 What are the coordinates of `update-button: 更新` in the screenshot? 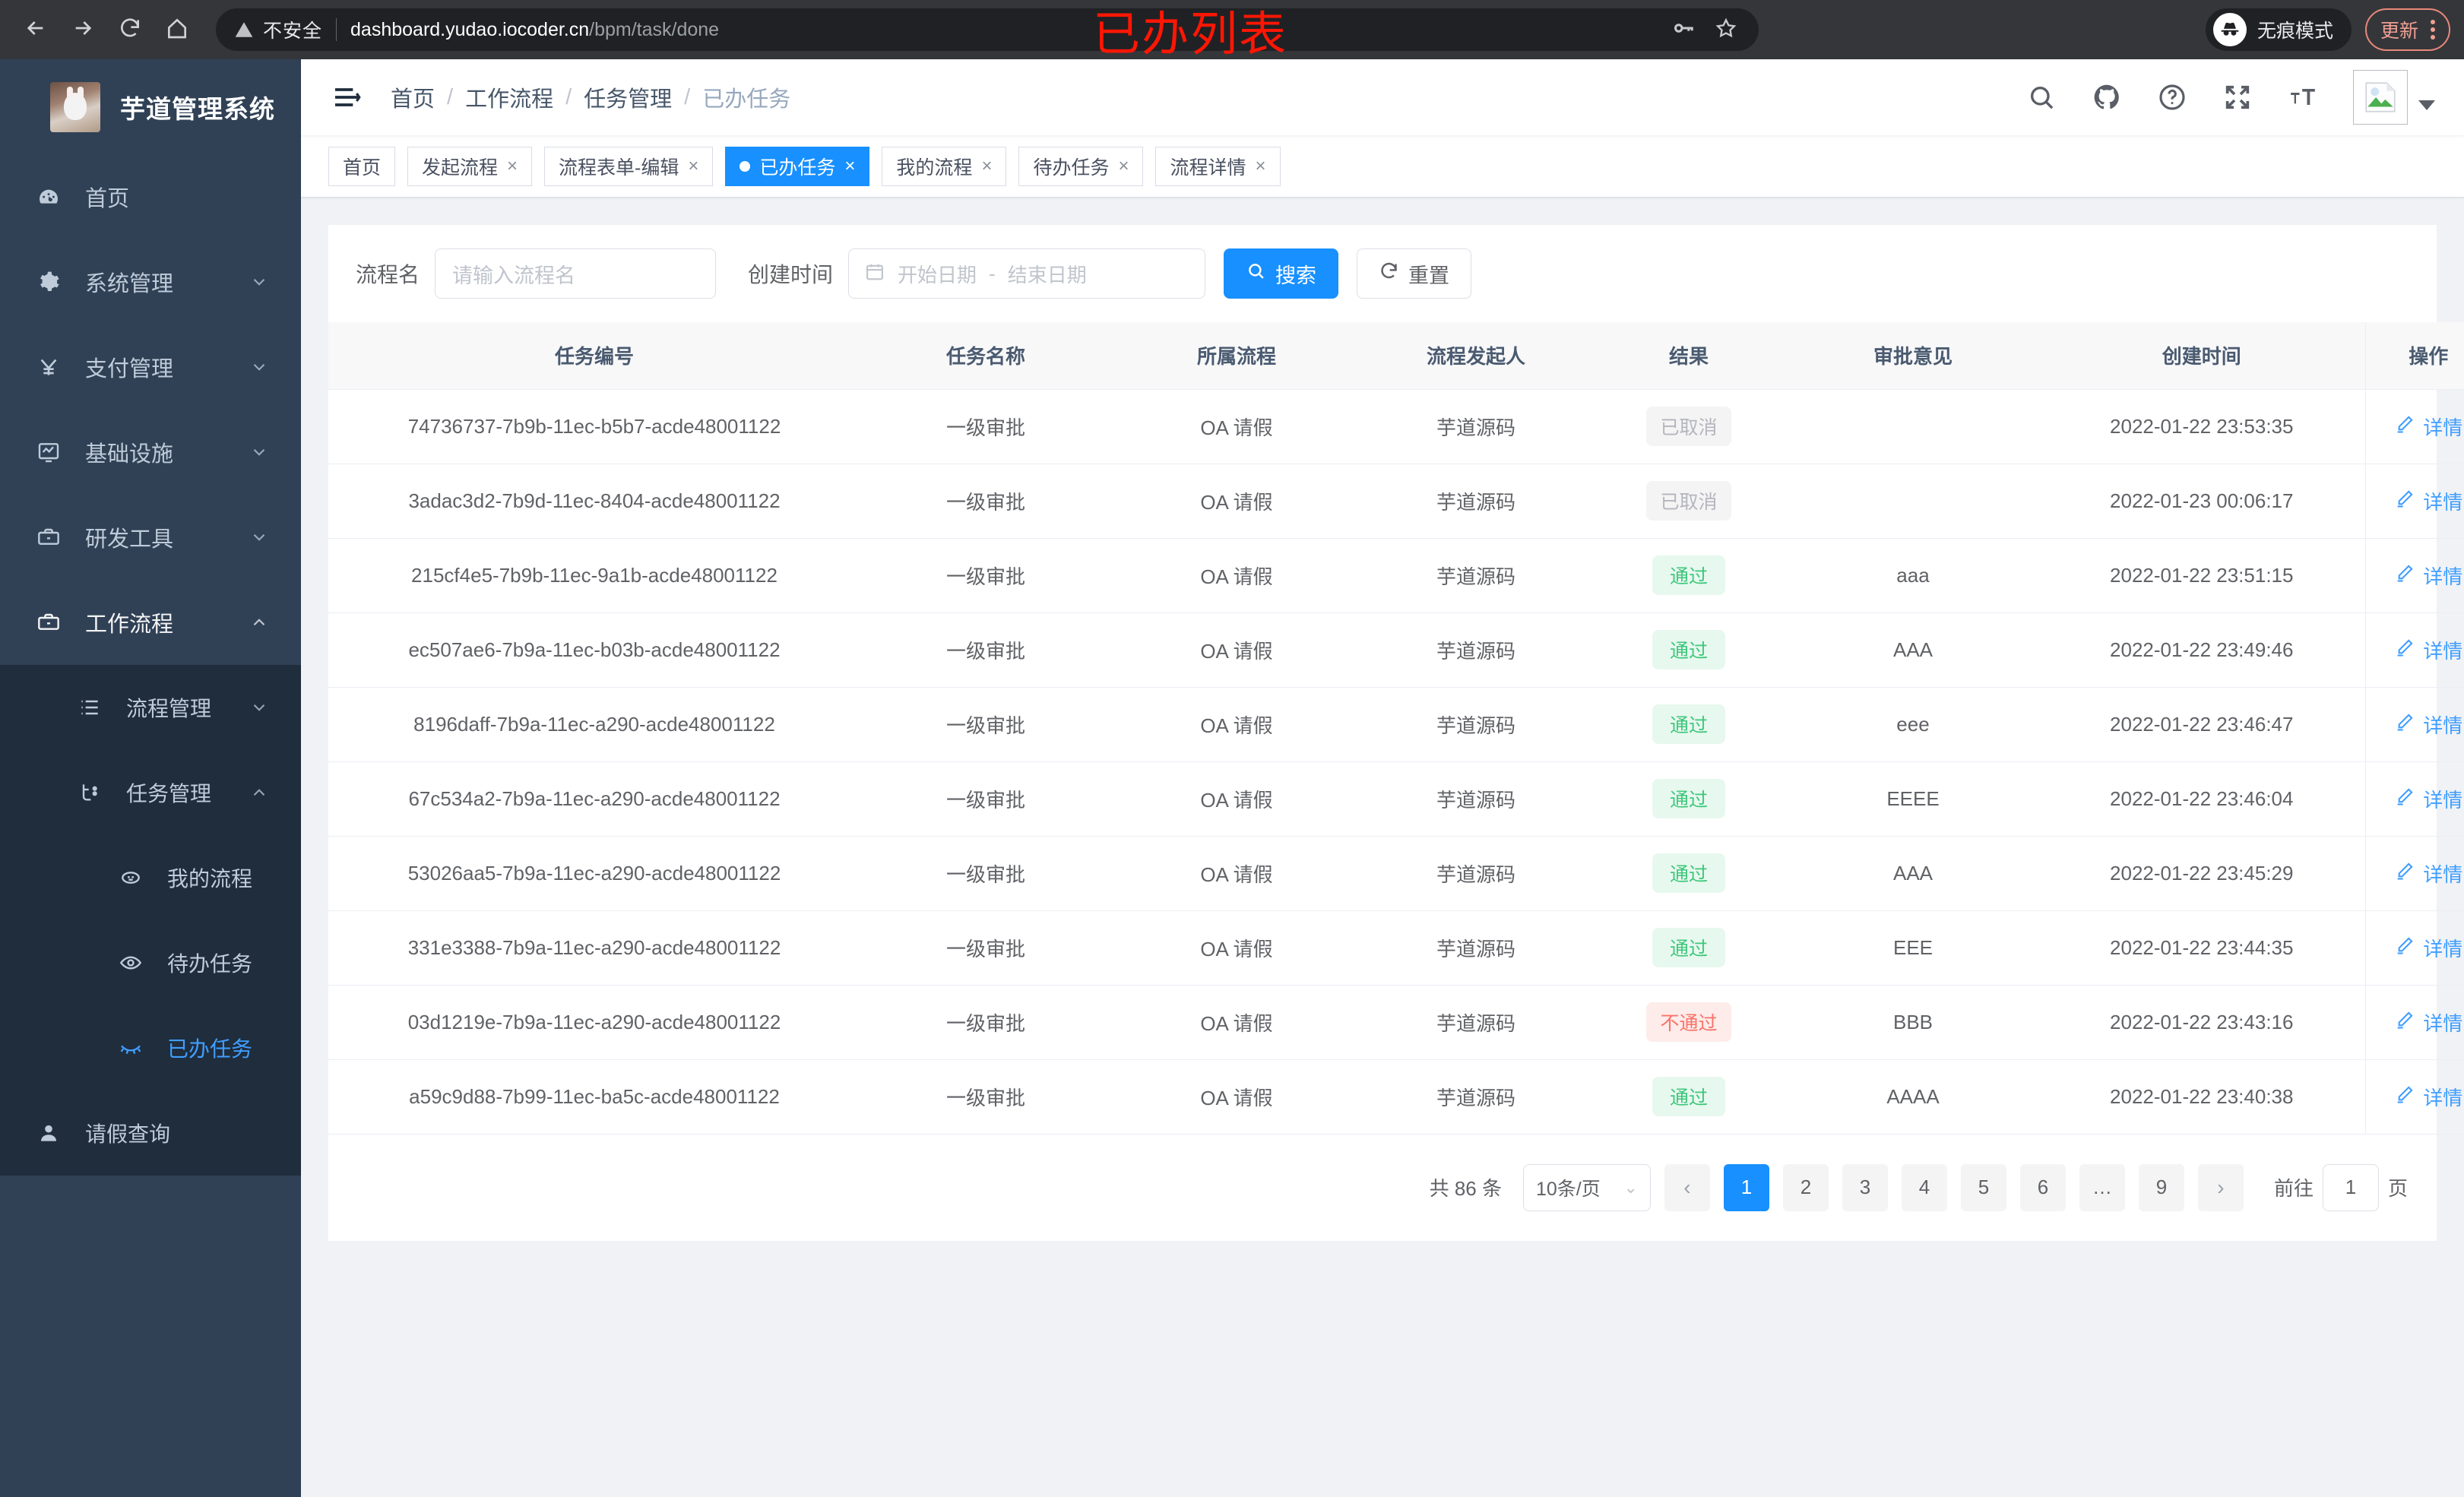 It's located at (2407, 29).